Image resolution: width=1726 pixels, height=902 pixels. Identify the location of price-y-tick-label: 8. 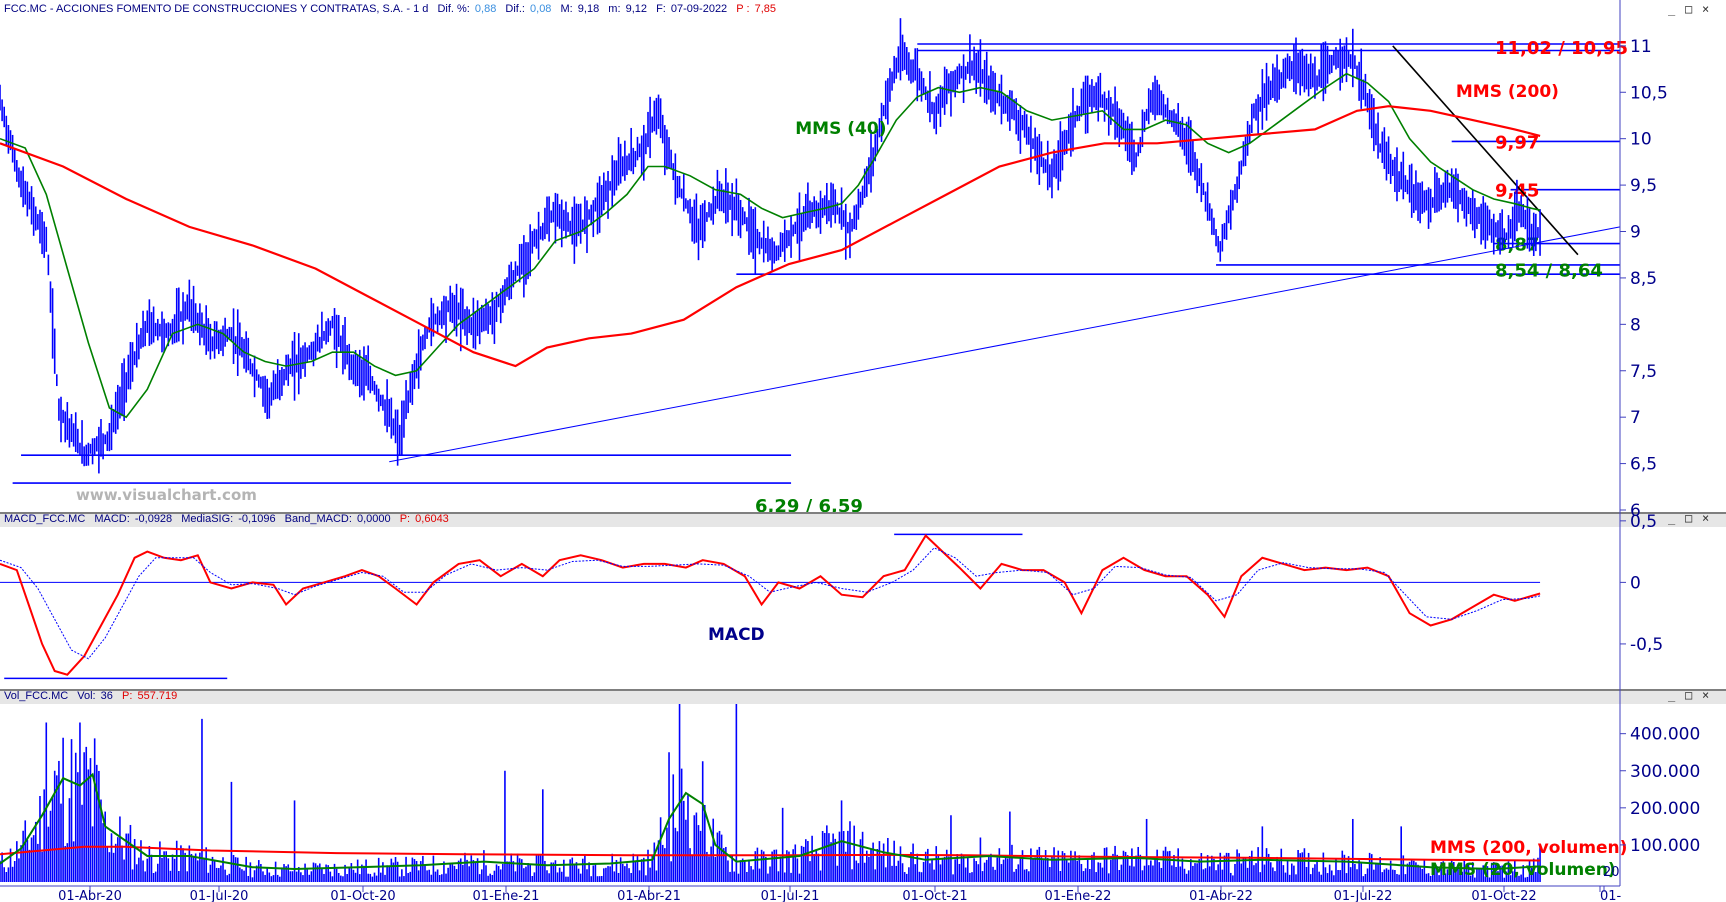
(1635, 325).